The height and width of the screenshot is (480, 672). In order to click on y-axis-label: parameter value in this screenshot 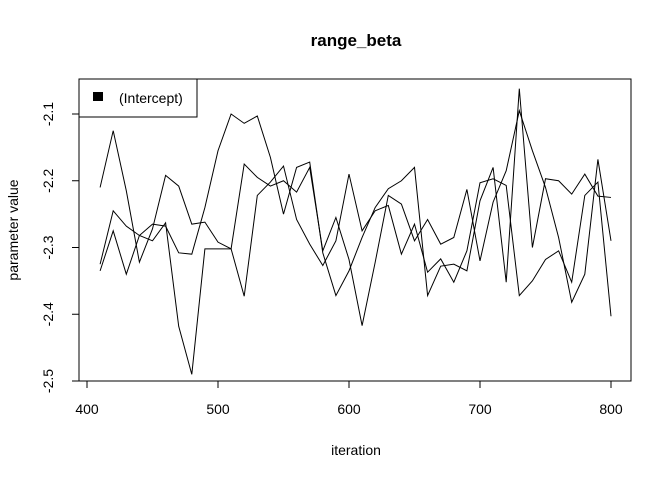, I will do `click(13, 229)`.